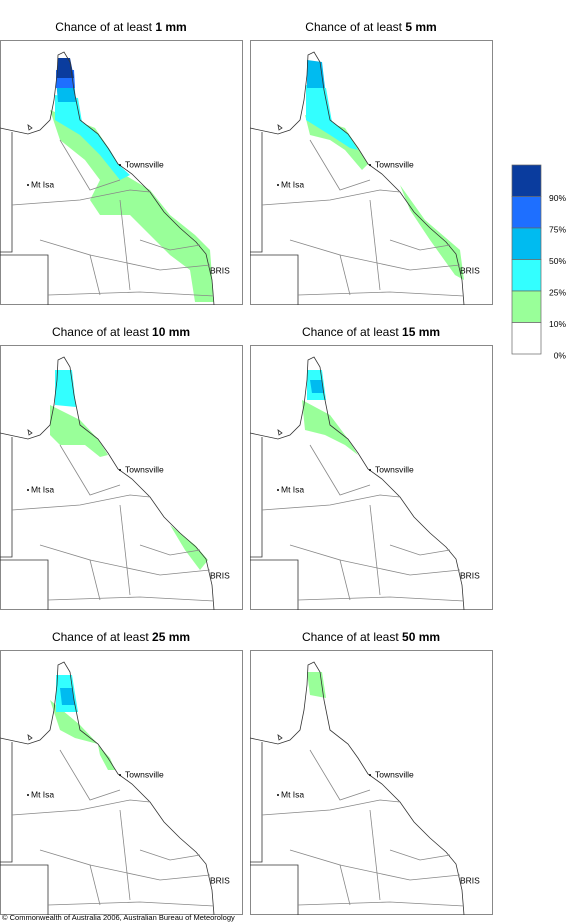 This screenshot has width=570, height=923. What do you see at coordinates (560, 355) in the screenshot?
I see `legend-label: 0%` at bounding box center [560, 355].